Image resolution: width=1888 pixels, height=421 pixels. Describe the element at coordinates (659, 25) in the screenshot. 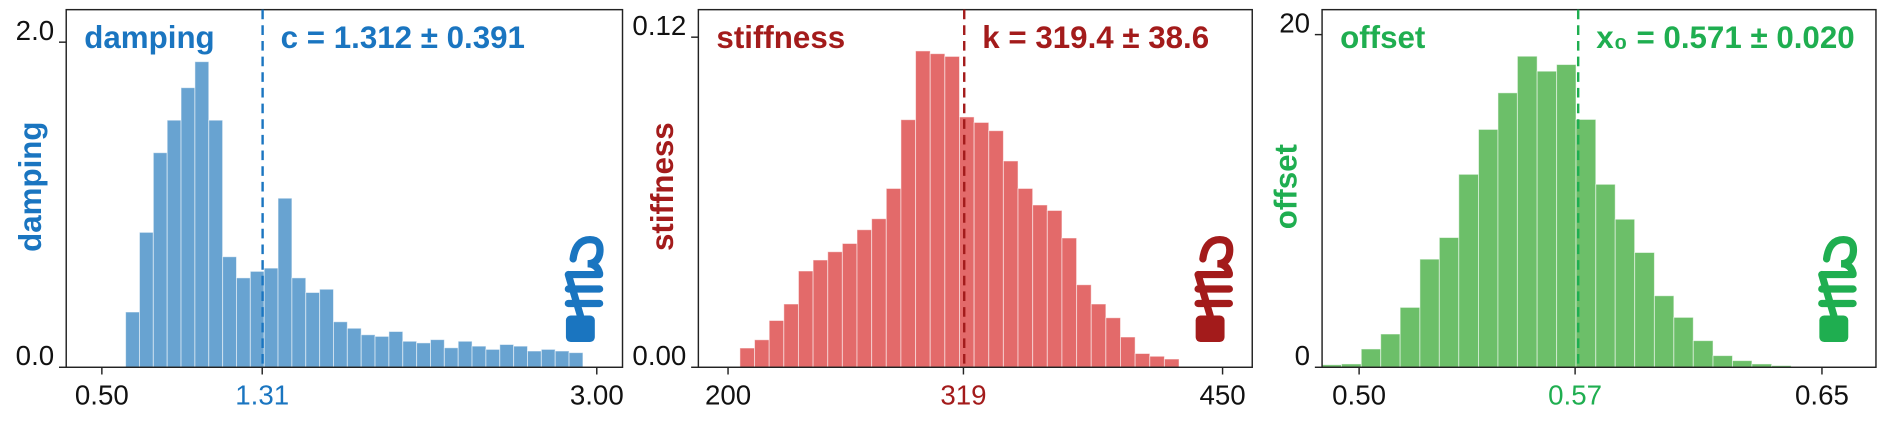

I see `y-tick-label: 0.12` at that location.